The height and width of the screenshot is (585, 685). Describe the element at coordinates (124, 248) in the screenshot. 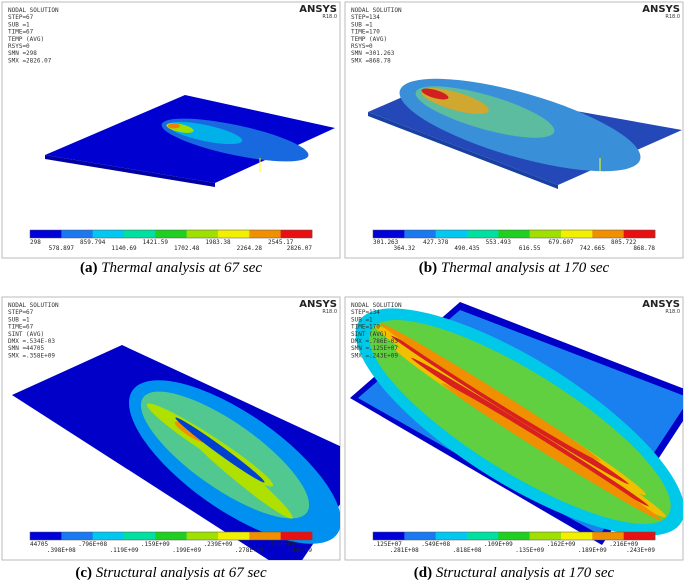

I see `legend-label: 1140.69` at that location.